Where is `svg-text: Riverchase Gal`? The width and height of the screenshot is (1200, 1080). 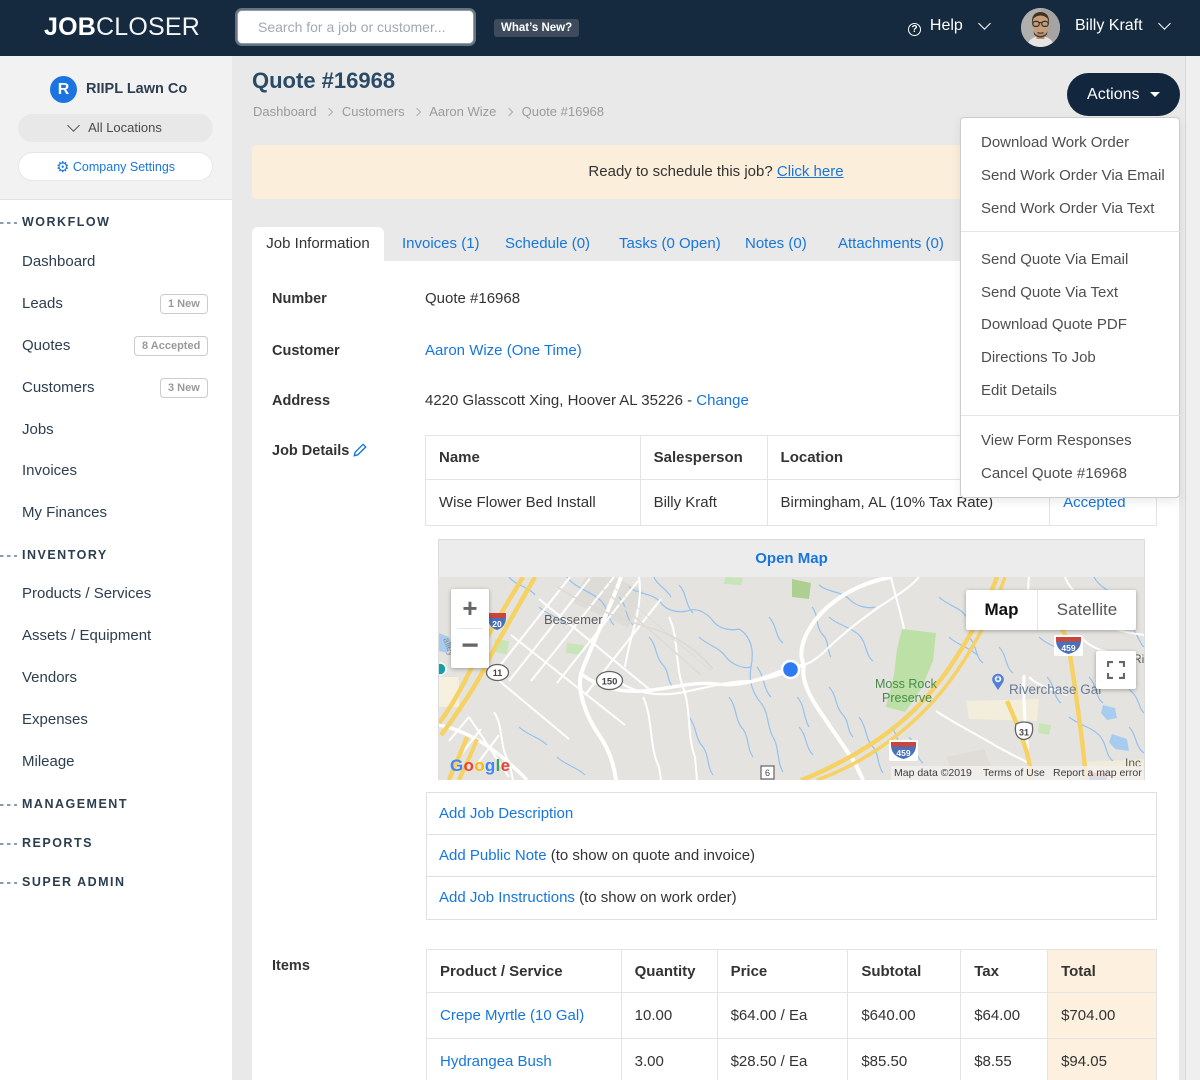
svg-text: Riverchase Gal is located at coordinates (1055, 689).